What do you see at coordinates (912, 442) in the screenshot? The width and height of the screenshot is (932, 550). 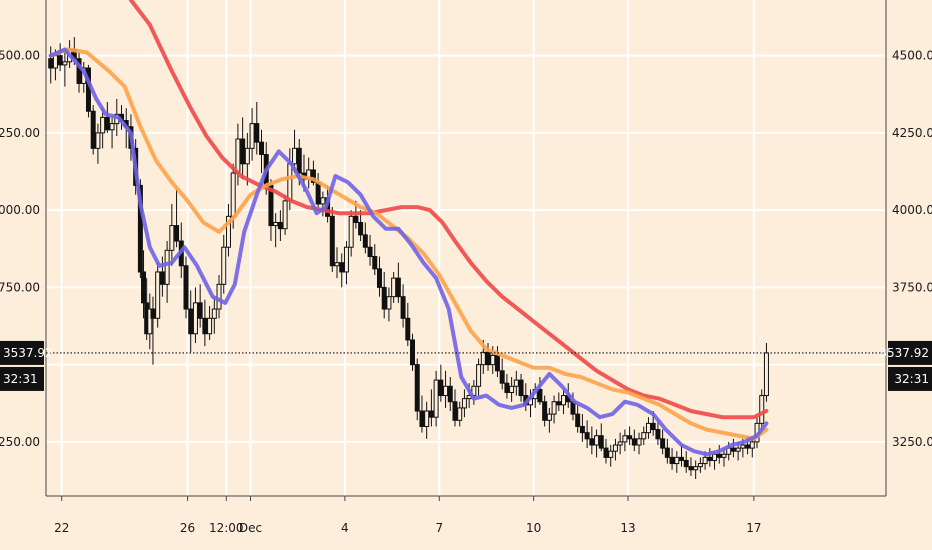 I see `y-tick-label: 3250.00` at bounding box center [912, 442].